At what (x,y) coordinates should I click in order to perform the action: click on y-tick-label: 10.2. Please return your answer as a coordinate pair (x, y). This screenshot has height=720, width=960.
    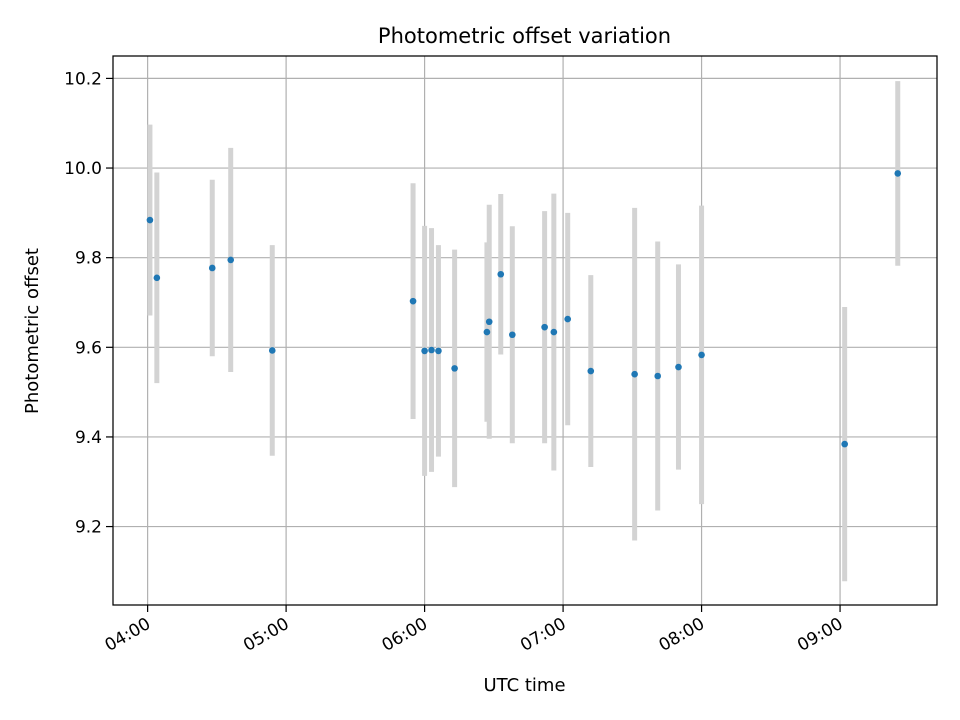
    Looking at the image, I should click on (83, 79).